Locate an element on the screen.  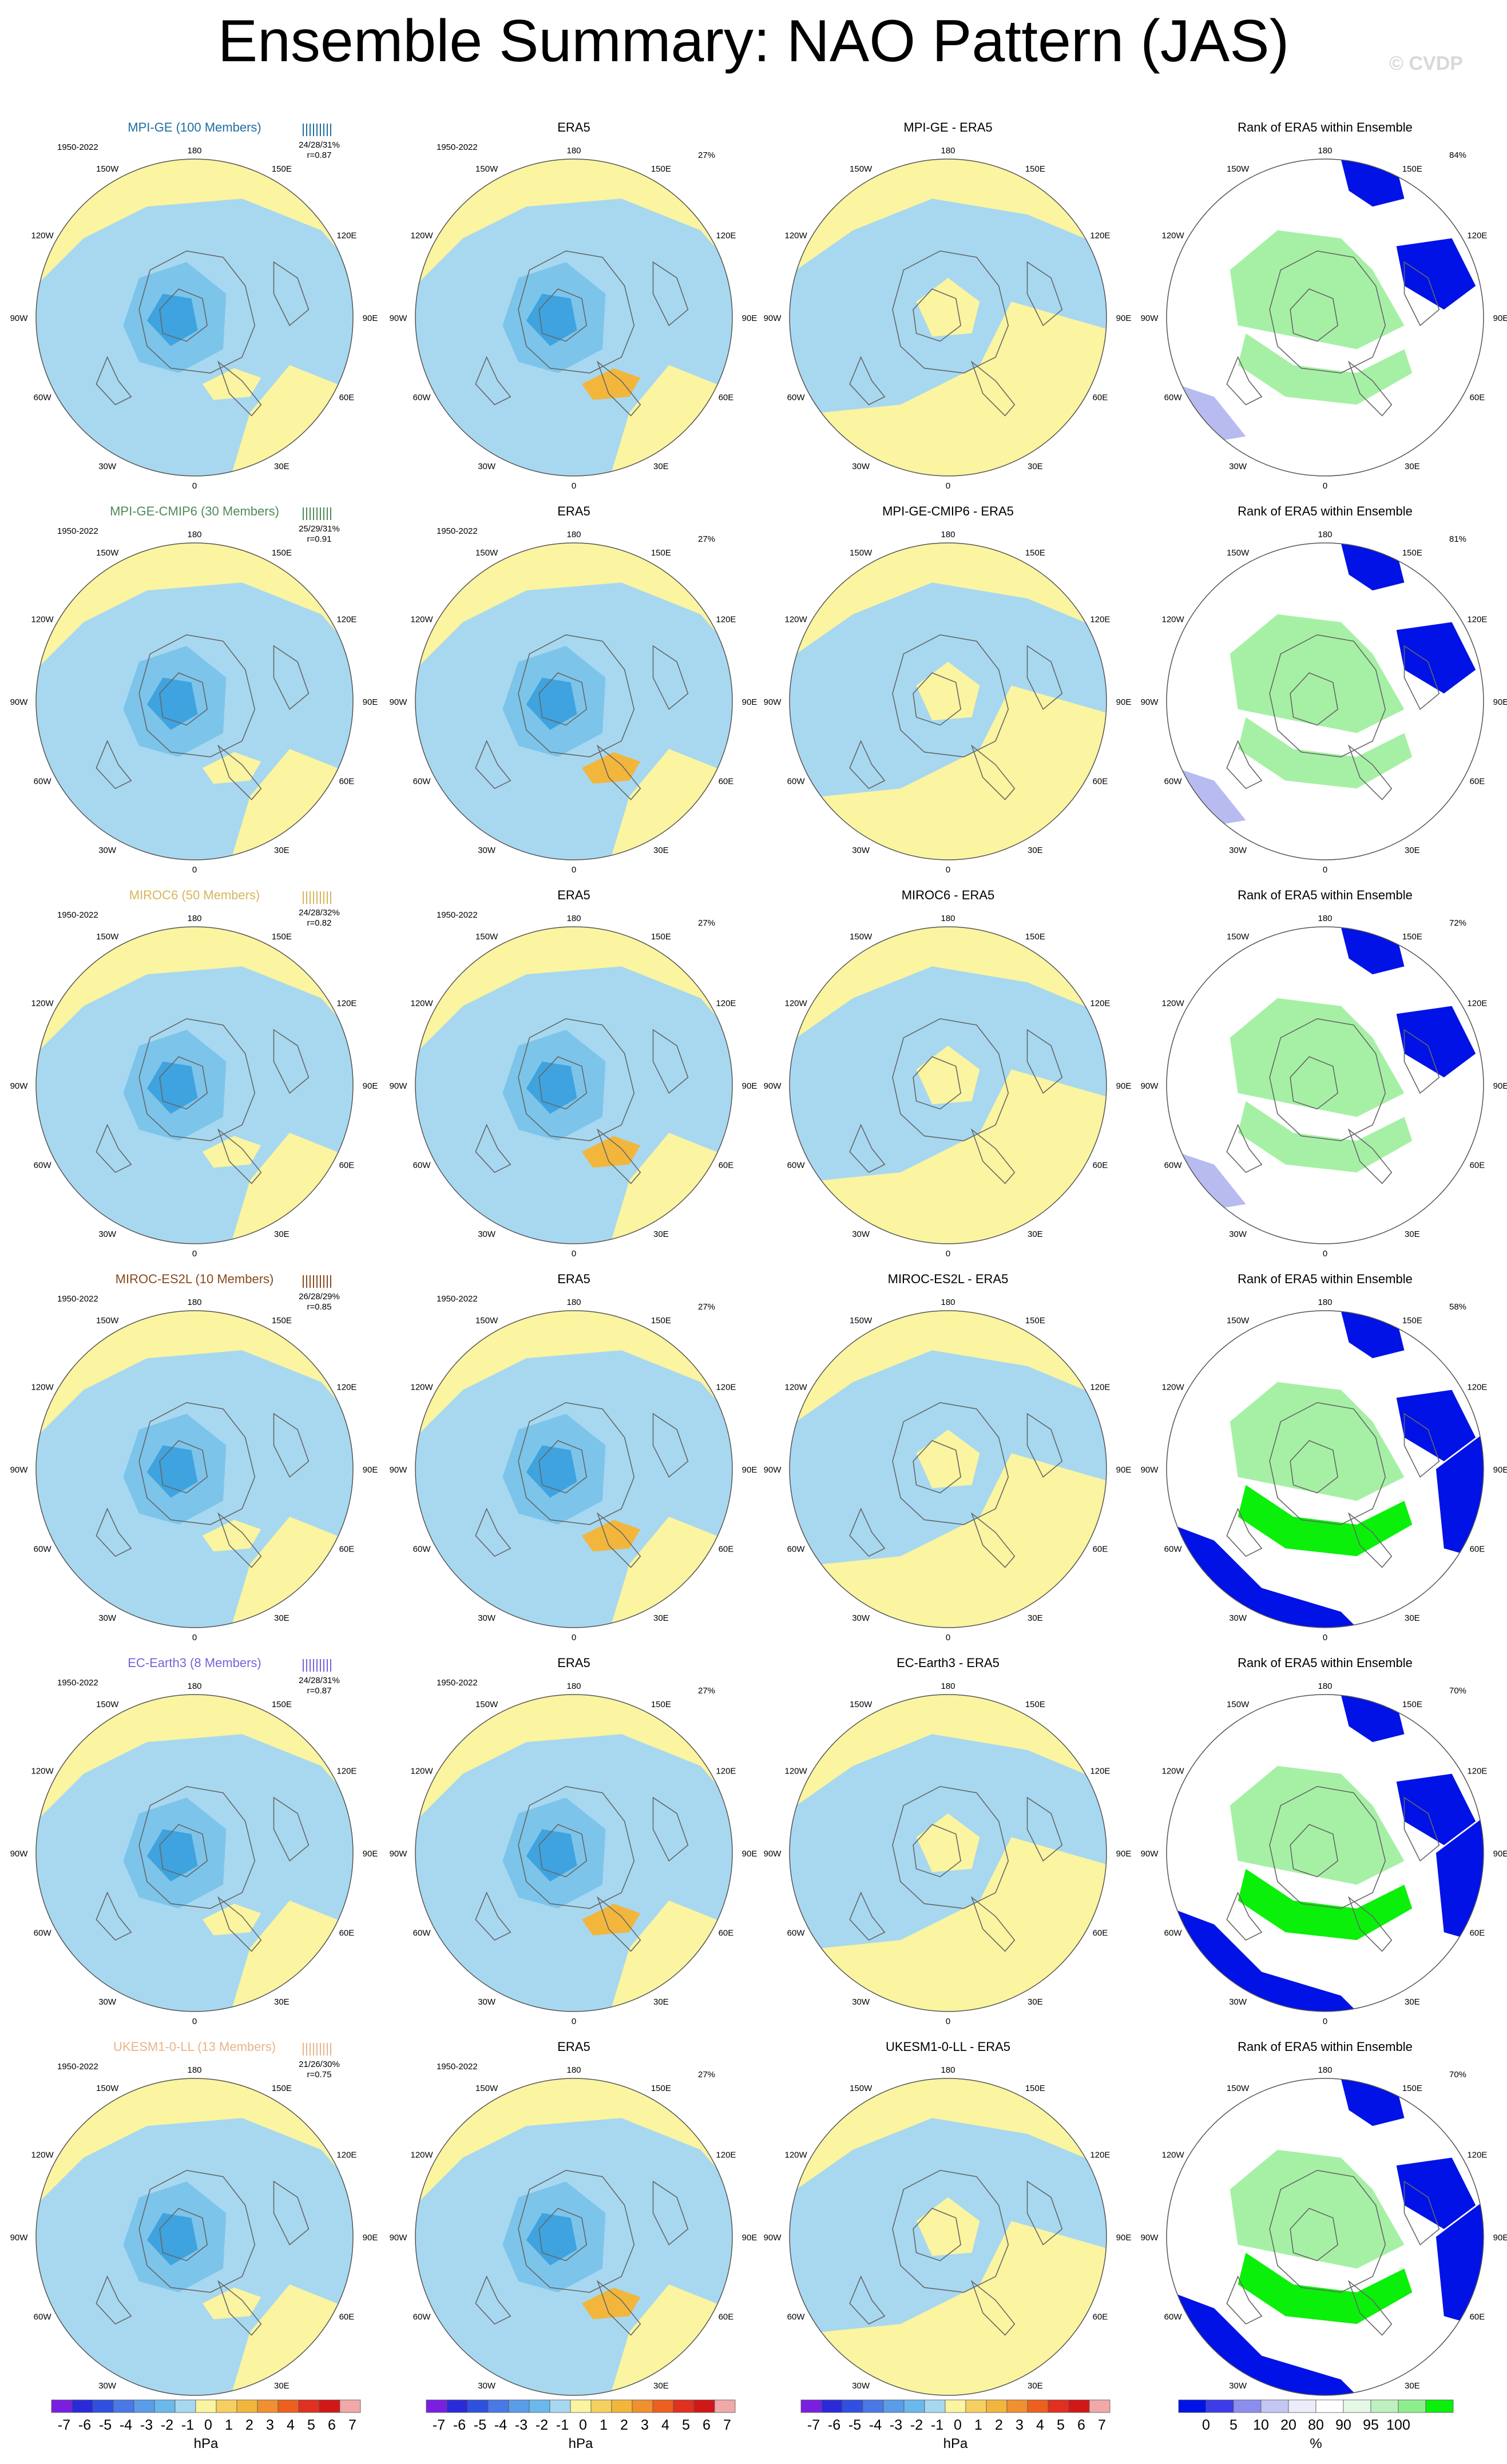
colorbar-tick-label: -1 is located at coordinates (187, 2425).